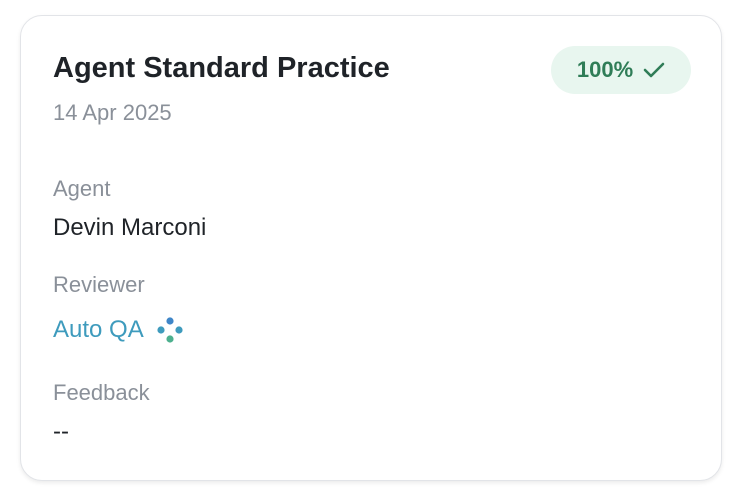 This screenshot has width=744, height=504. What do you see at coordinates (98, 329) in the screenshot?
I see `reviewer-value: Auto QA` at bounding box center [98, 329].